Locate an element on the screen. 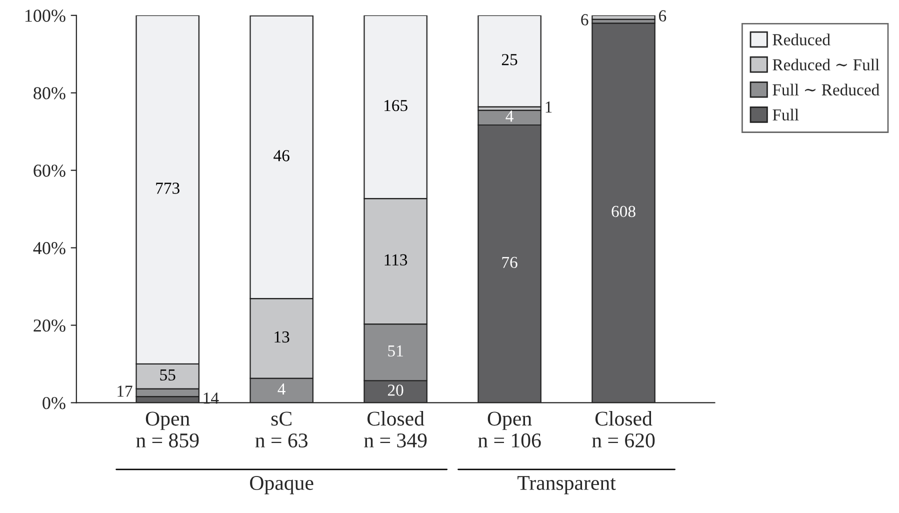 Image resolution: width=899 pixels, height=513 pixels. x-tick-label: sC n = 63 is located at coordinates (281, 430).